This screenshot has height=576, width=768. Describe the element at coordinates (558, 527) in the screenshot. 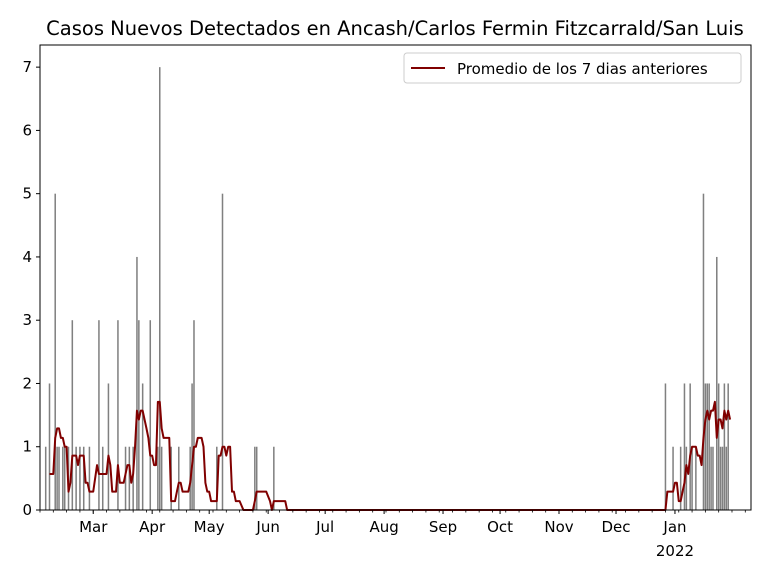

I see `x-tick-label: Nov` at that location.